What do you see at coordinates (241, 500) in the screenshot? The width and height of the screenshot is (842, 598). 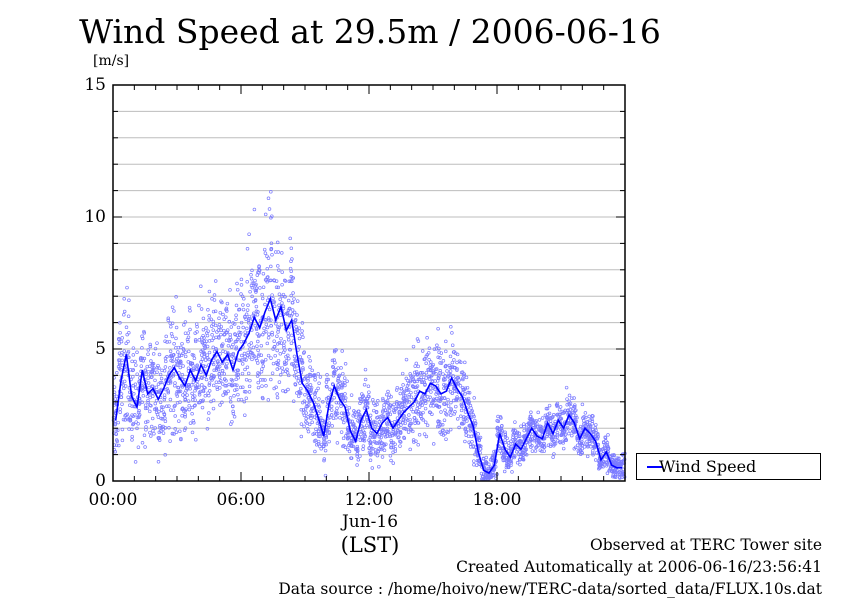 I see `x-tick-label: 06:00` at bounding box center [241, 500].